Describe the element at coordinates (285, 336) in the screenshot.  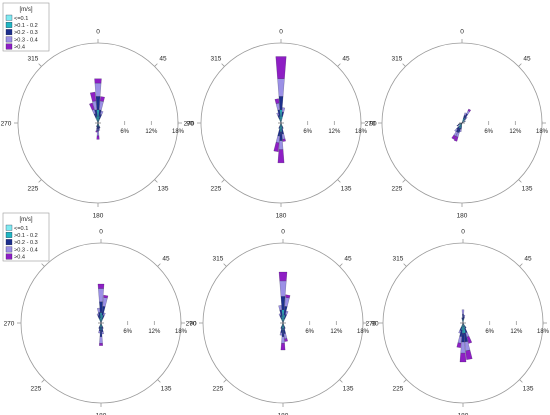
I see `petal-dir170-class4` at that location.